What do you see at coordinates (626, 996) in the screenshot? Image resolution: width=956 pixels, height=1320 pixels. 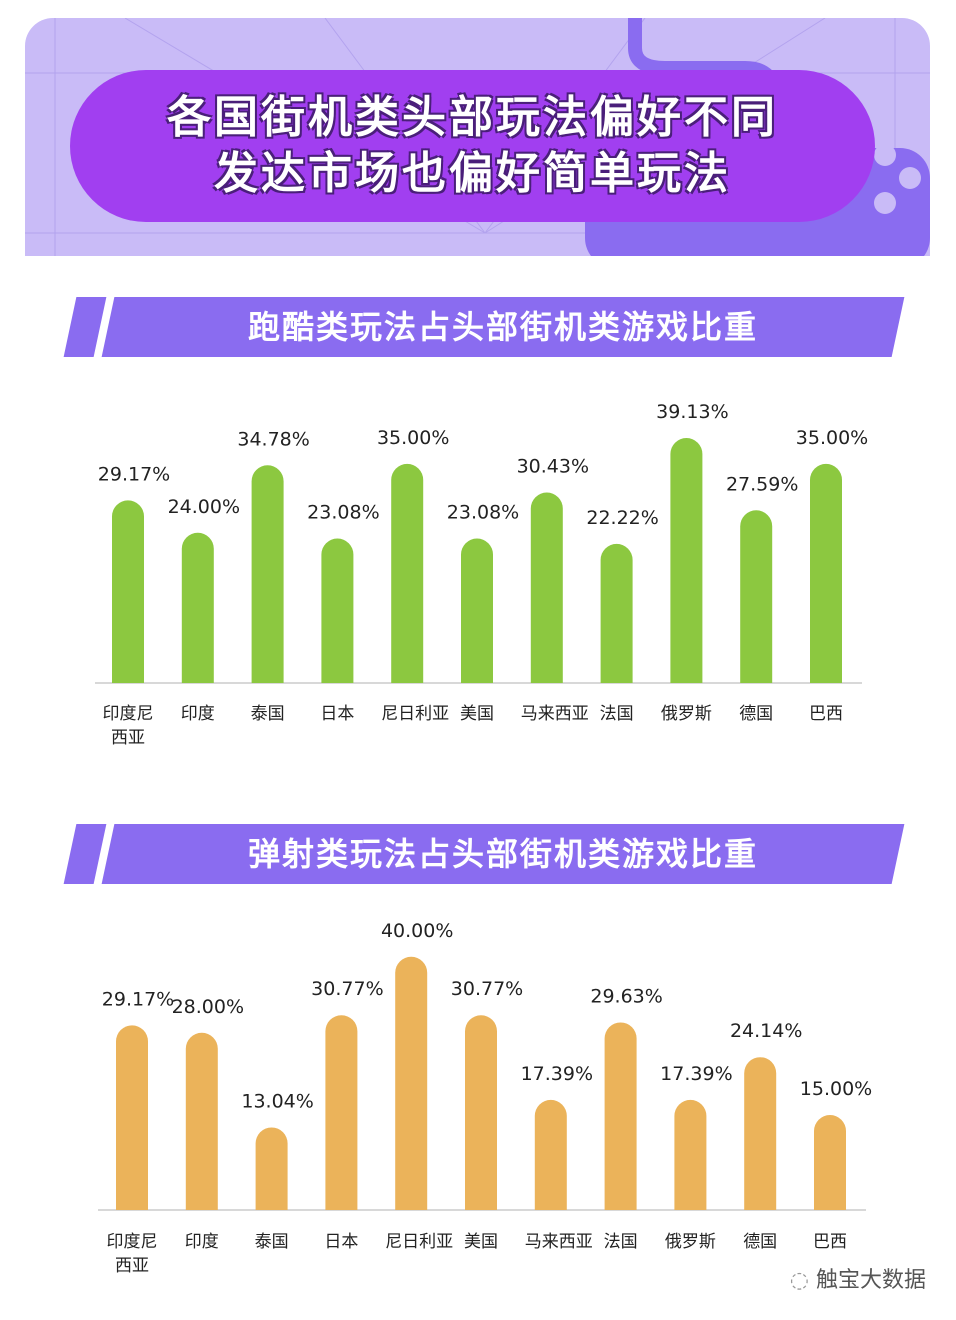 I see `data-label: 29.63%` at bounding box center [626, 996].